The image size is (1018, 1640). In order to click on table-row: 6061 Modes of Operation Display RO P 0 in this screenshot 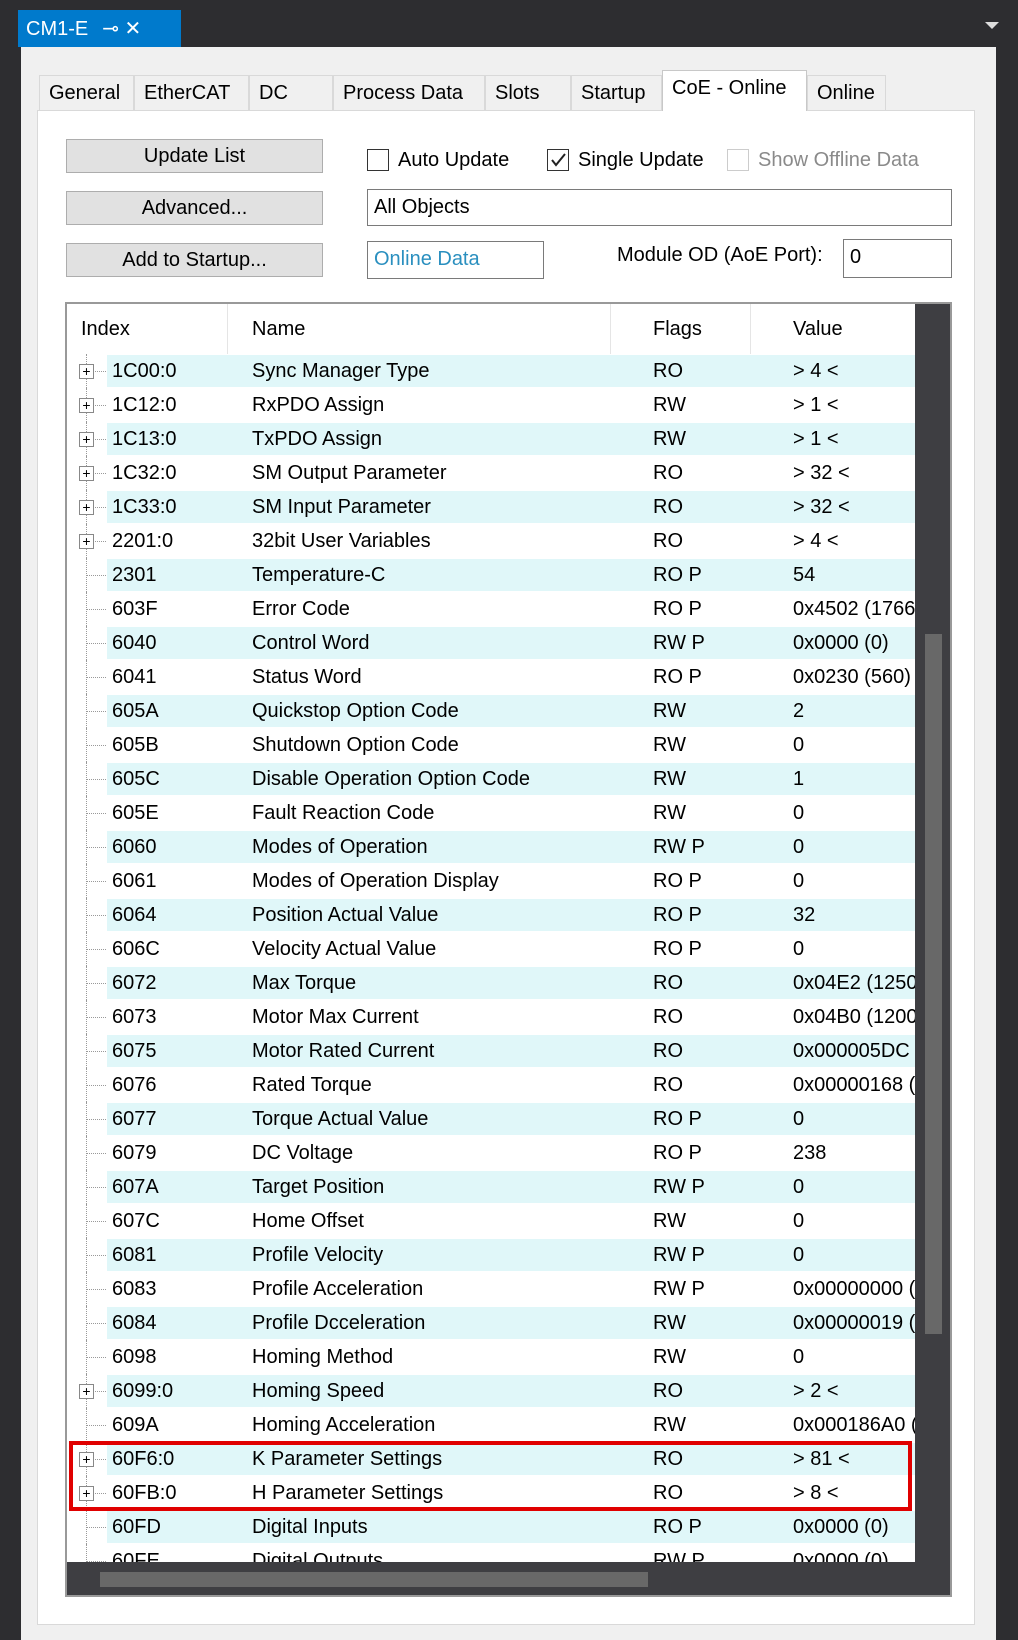, I will do `click(491, 881)`.